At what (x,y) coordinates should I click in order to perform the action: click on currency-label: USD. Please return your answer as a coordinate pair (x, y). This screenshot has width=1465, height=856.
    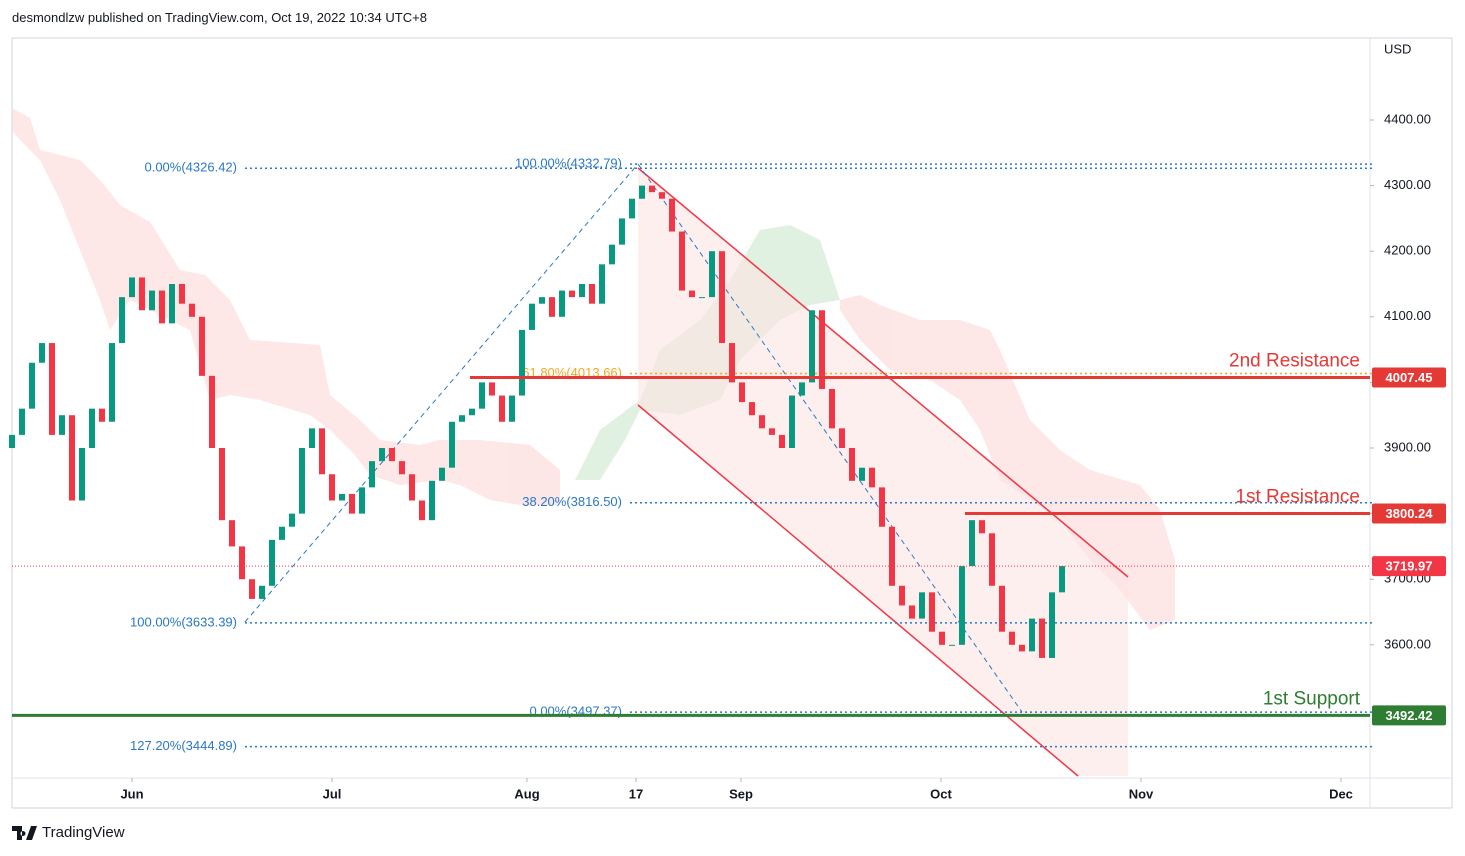
    Looking at the image, I should click on (1397, 48).